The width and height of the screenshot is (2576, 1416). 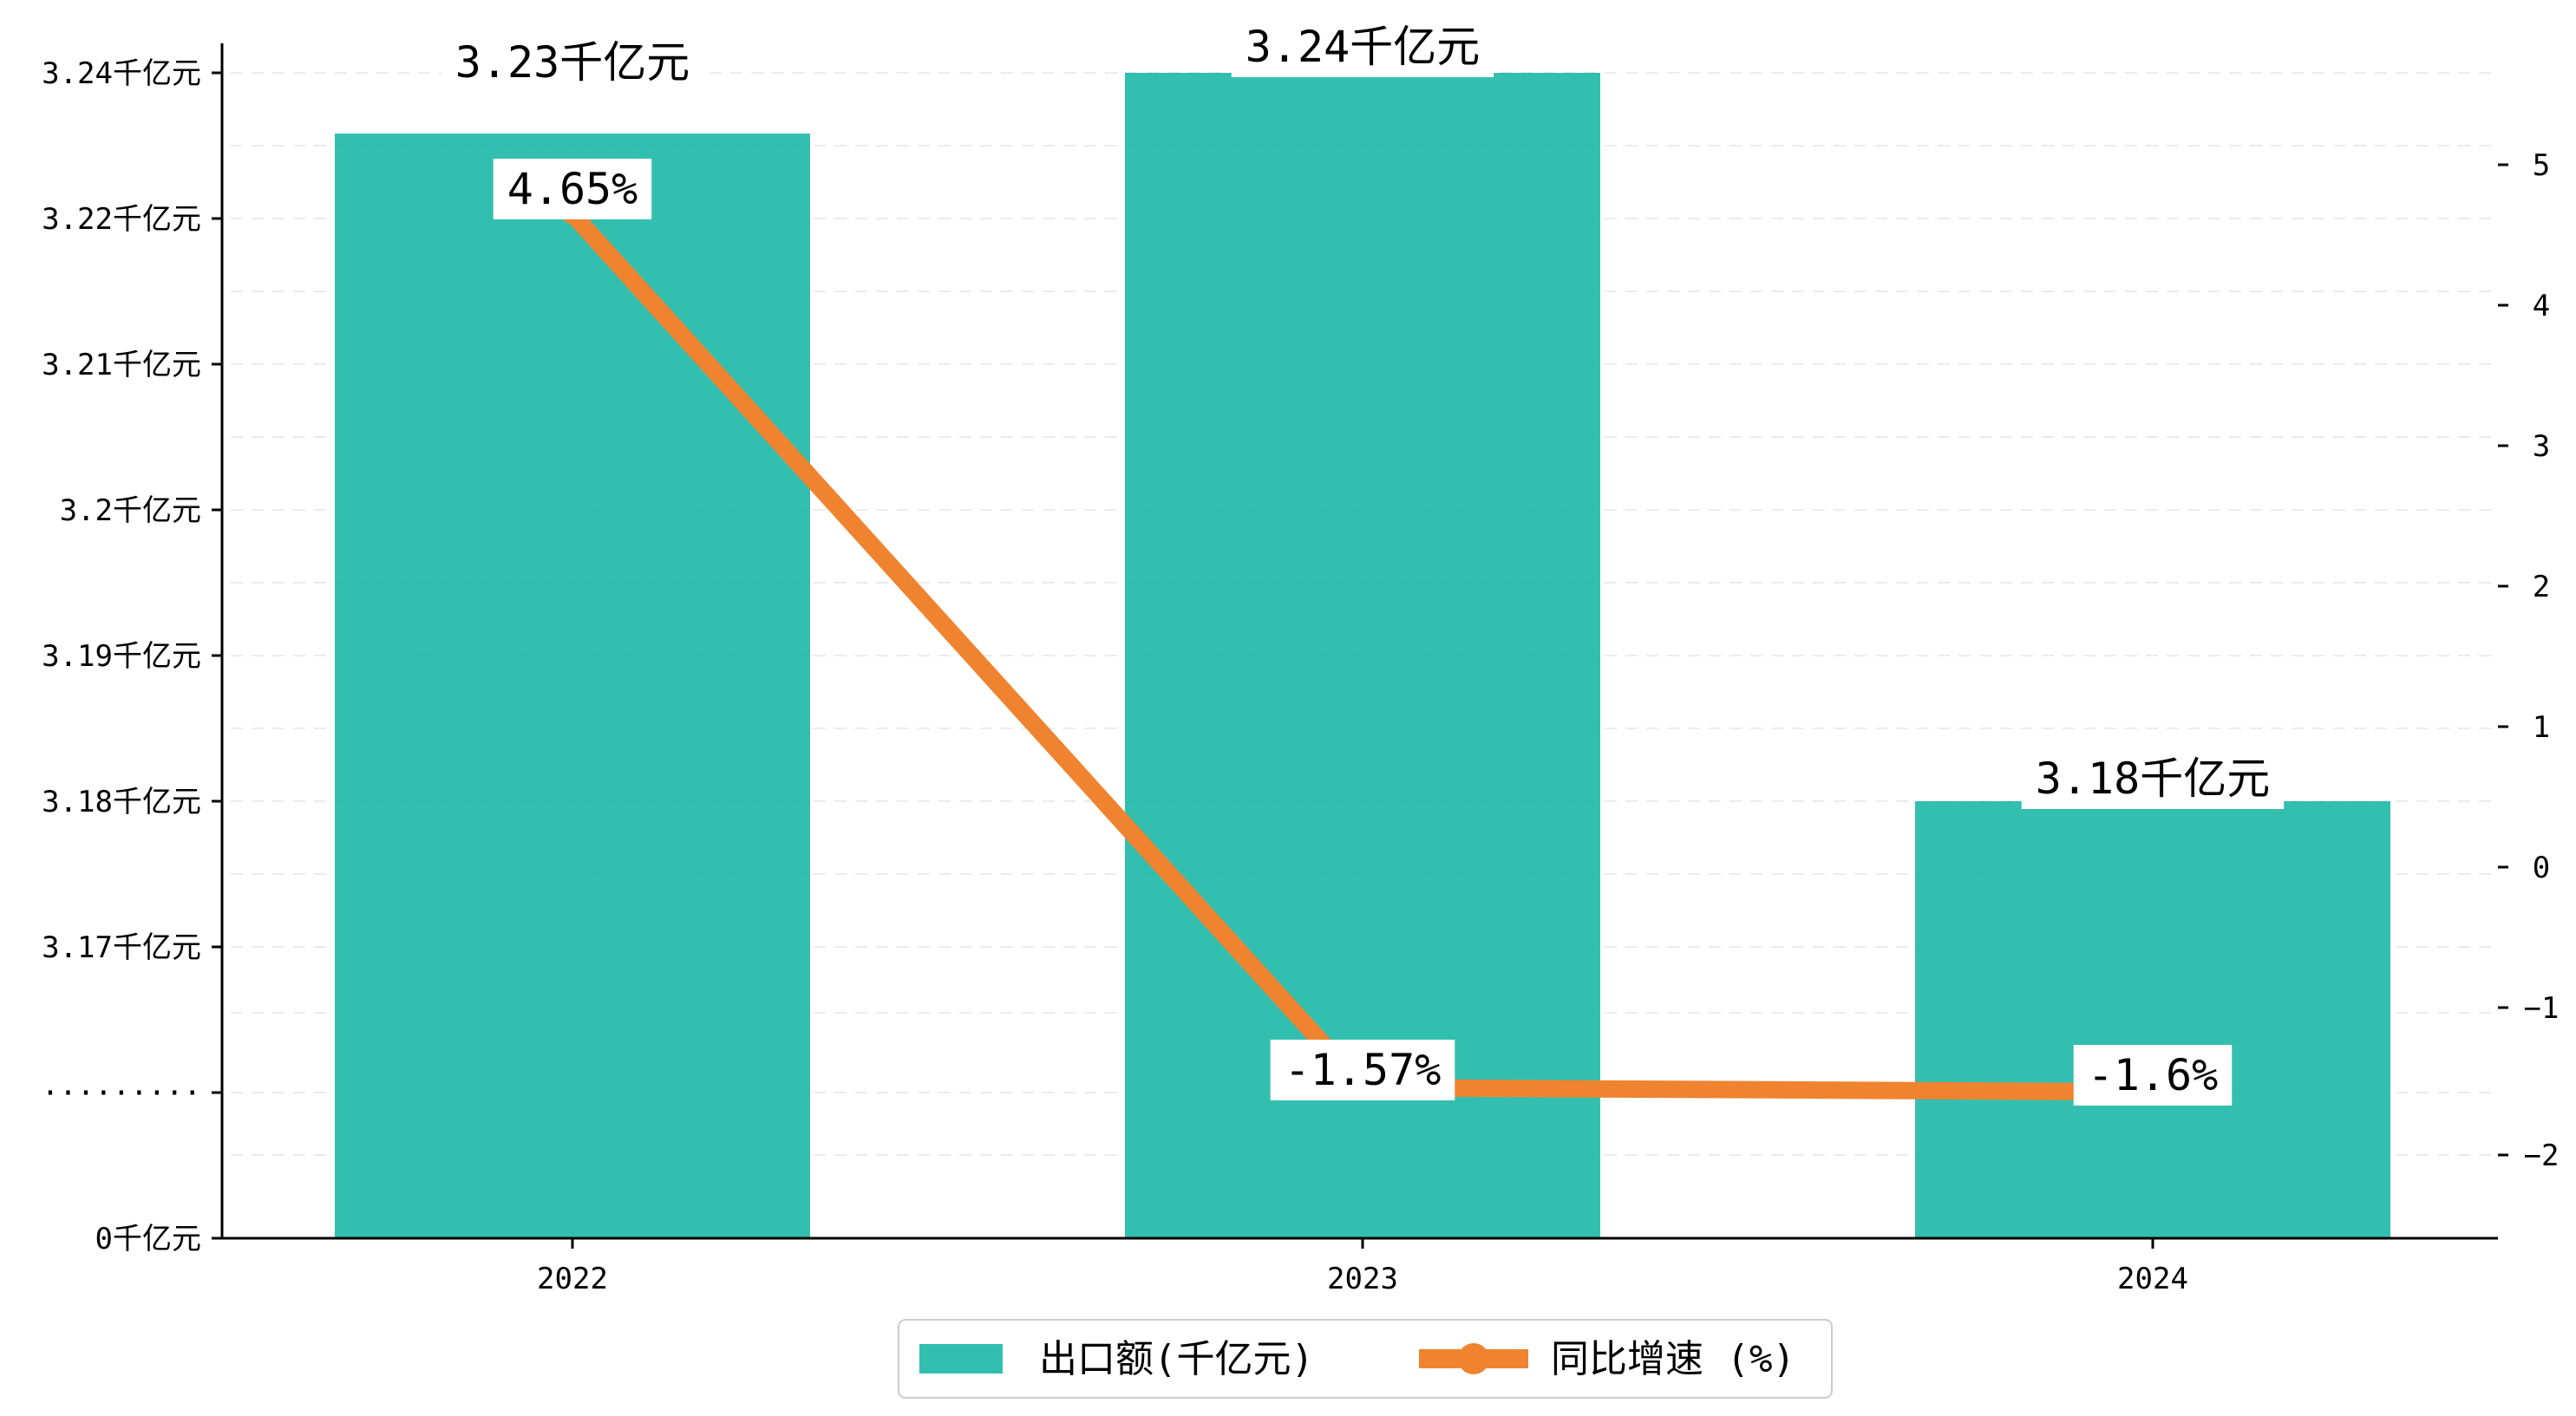 I want to click on left-tick-label: 3.22千亿元, so click(x=121, y=219).